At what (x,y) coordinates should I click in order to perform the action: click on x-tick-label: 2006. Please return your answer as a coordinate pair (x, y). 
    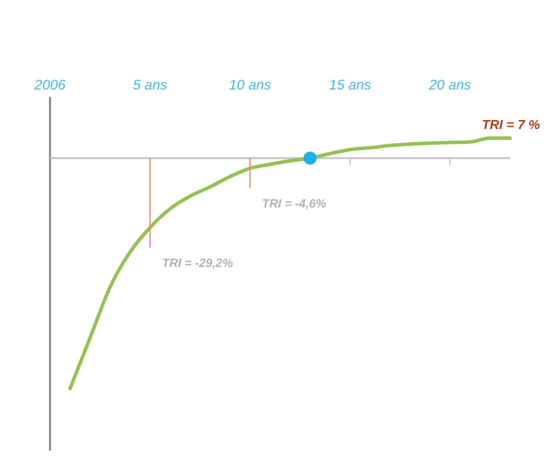
    Looking at the image, I should click on (49, 84).